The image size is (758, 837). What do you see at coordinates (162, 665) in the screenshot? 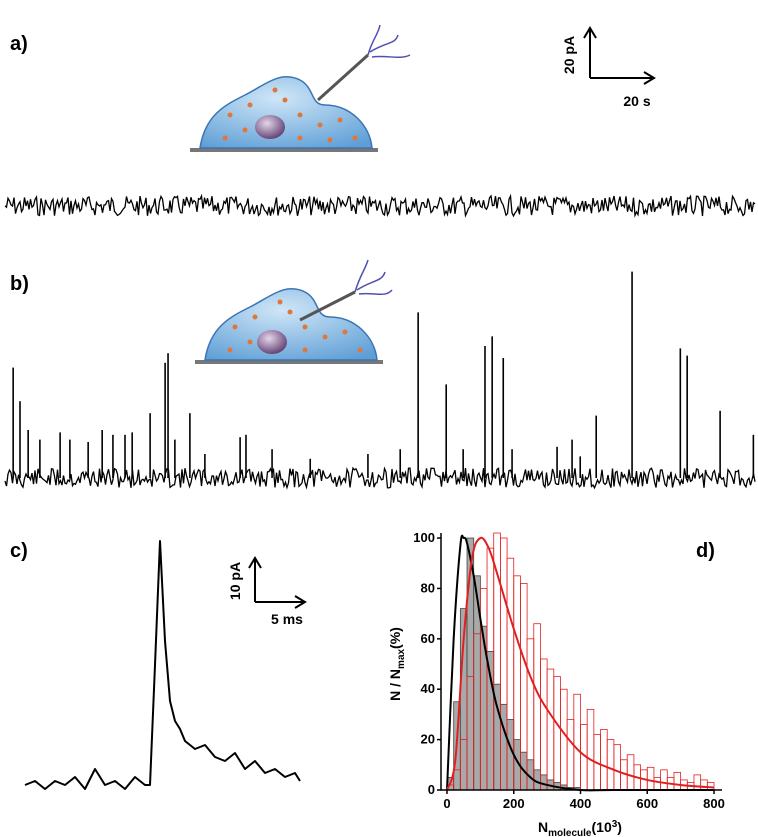
I see `trace-line` at bounding box center [162, 665].